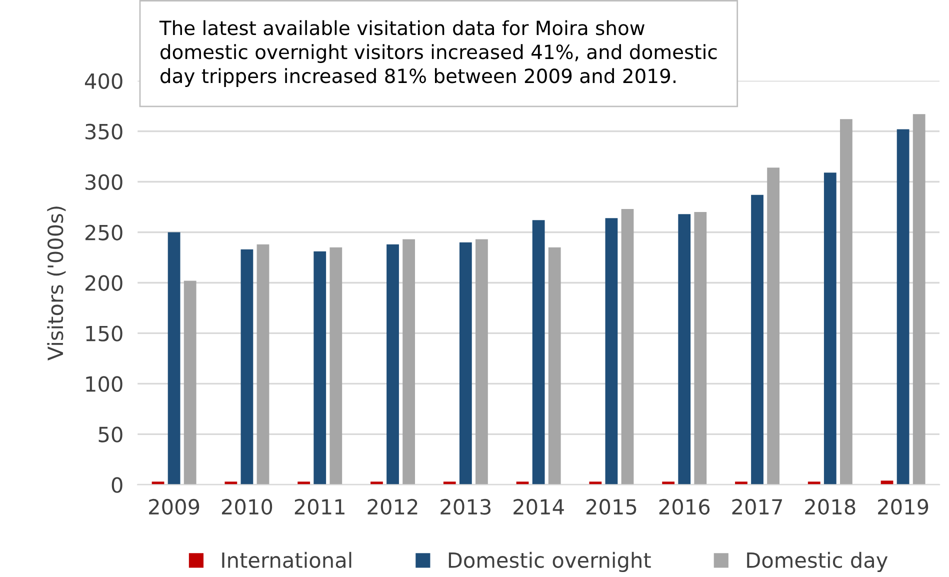  Describe the element at coordinates (817, 562) in the screenshot. I see `legend-label: Domestic day` at that location.